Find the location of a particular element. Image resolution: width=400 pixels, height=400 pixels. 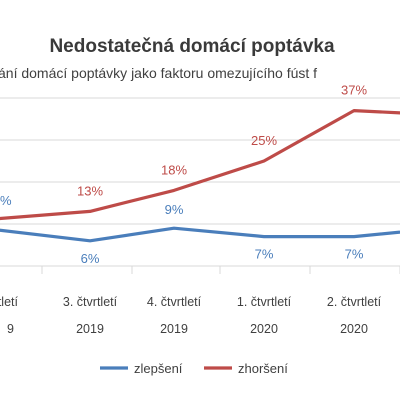

legend: zlepšení zhoršení is located at coordinates (194, 368).